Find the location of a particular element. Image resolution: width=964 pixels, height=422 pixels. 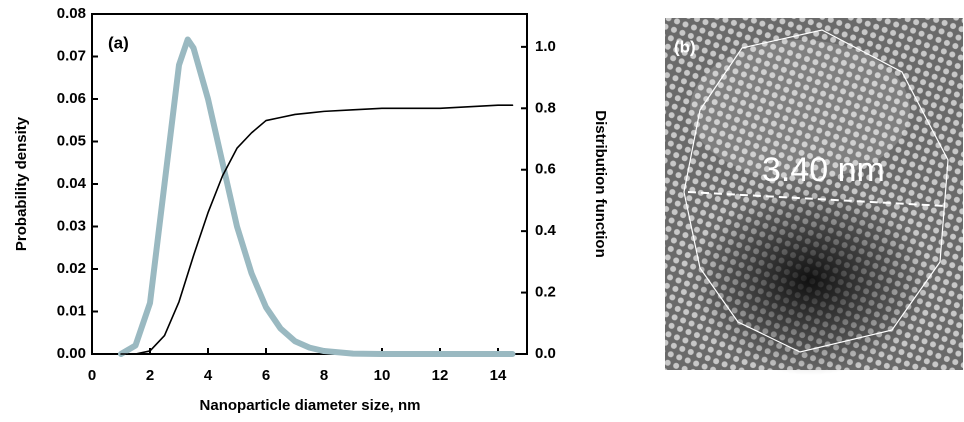

bright-region is located at coordinates (800, 110).